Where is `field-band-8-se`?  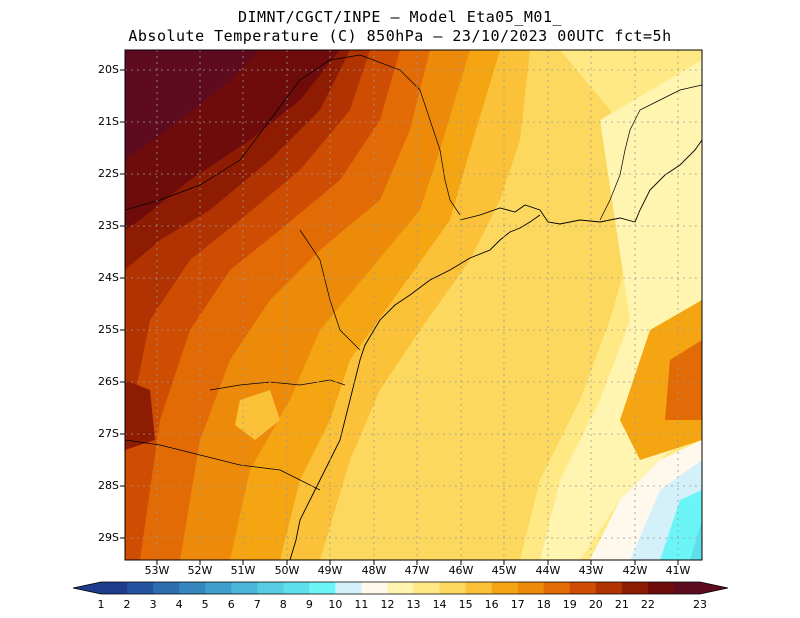
field-band-8-se is located at coordinates (696, 540).